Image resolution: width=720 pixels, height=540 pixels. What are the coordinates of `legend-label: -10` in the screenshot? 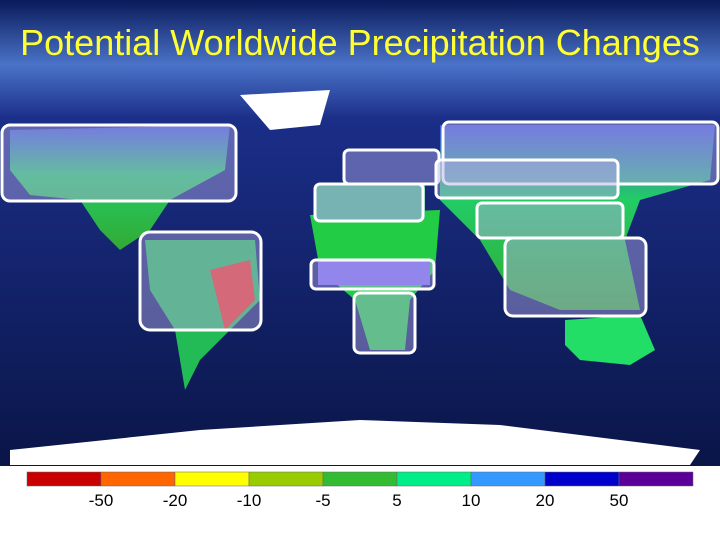 It's located at (249, 500).